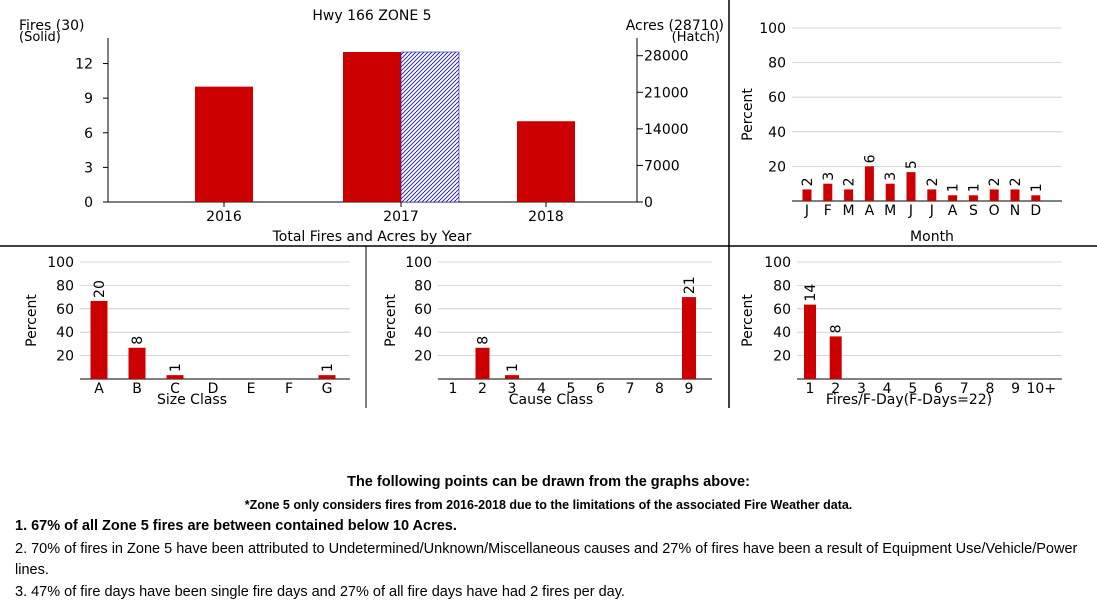  I want to click on right-y-tick-label: 7000, so click(662, 166).